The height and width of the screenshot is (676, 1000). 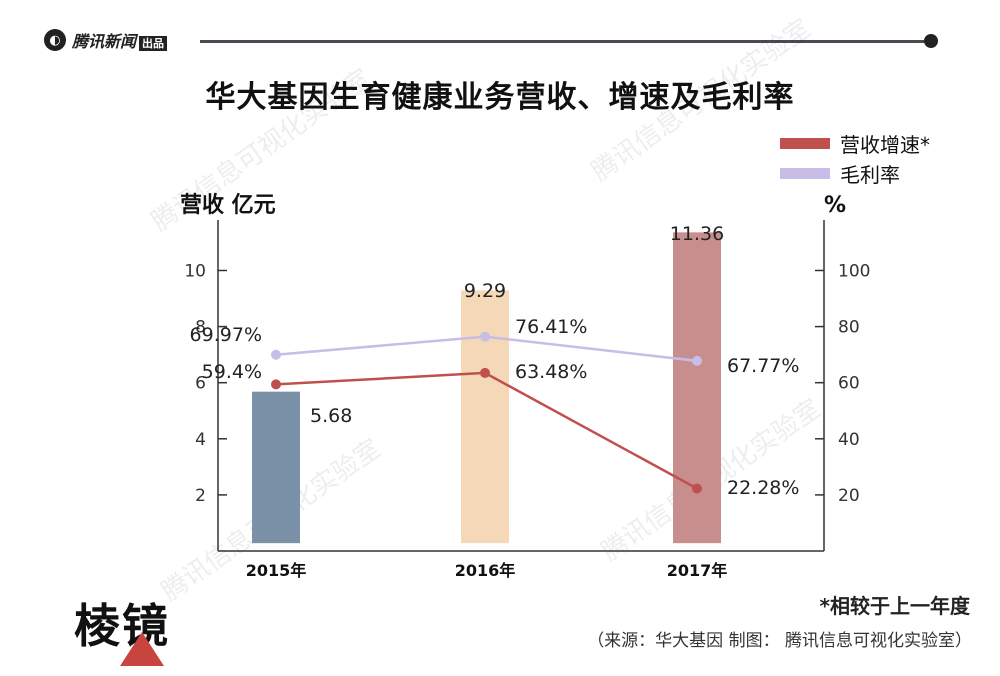 What do you see at coordinates (200, 496) in the screenshot?
I see `y-tick-left-label: 2` at bounding box center [200, 496].